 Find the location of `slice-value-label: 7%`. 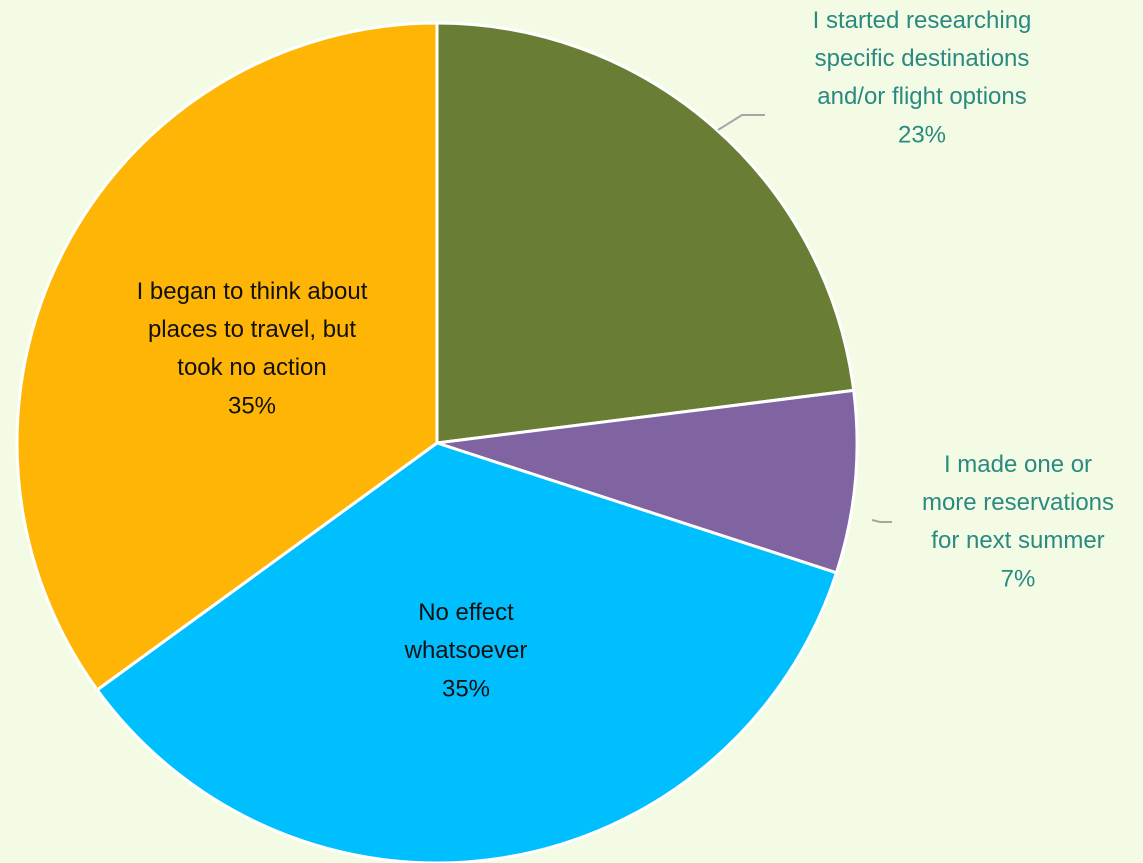

slice-value-label: 7% is located at coordinates (1018, 578).